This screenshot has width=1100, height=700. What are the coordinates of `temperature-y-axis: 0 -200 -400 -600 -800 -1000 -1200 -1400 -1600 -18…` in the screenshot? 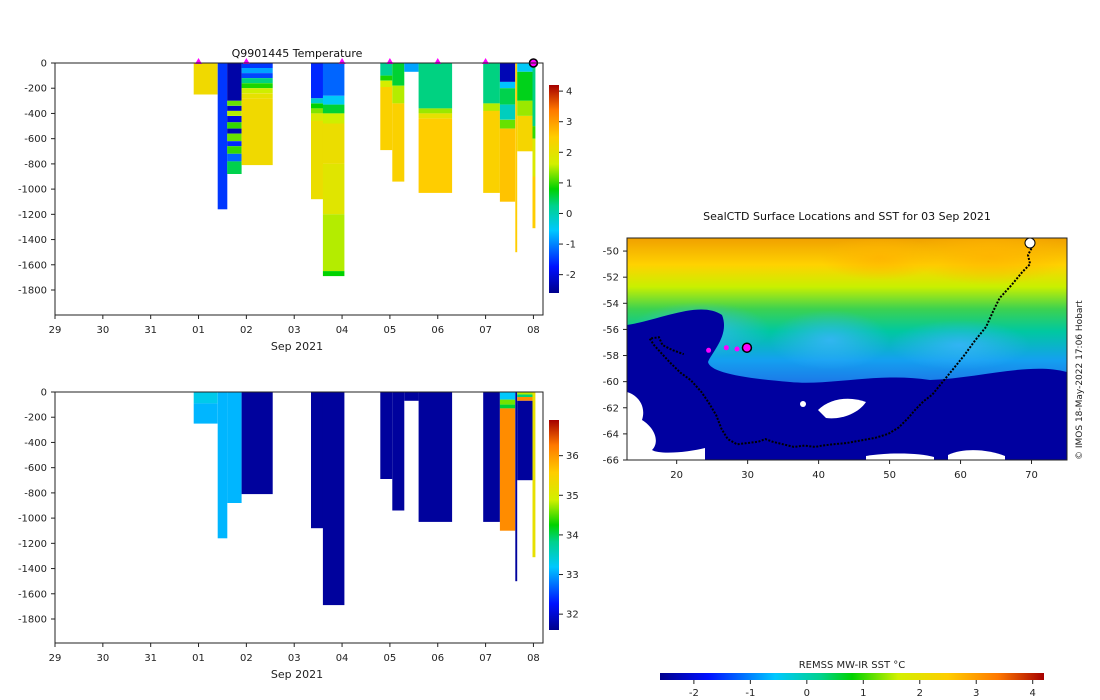 It's located at (36, 178).